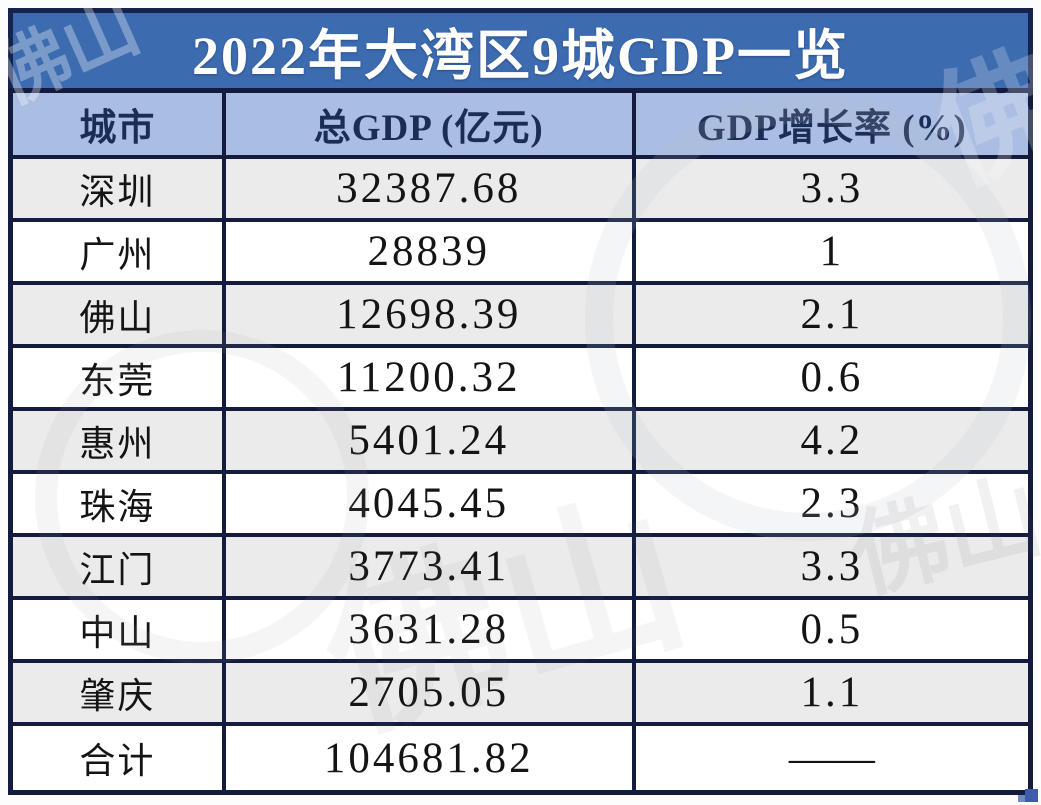 The height and width of the screenshot is (805, 1041). Describe the element at coordinates (832, 692) in the screenshot. I see `growth-cell: 1.1` at that location.